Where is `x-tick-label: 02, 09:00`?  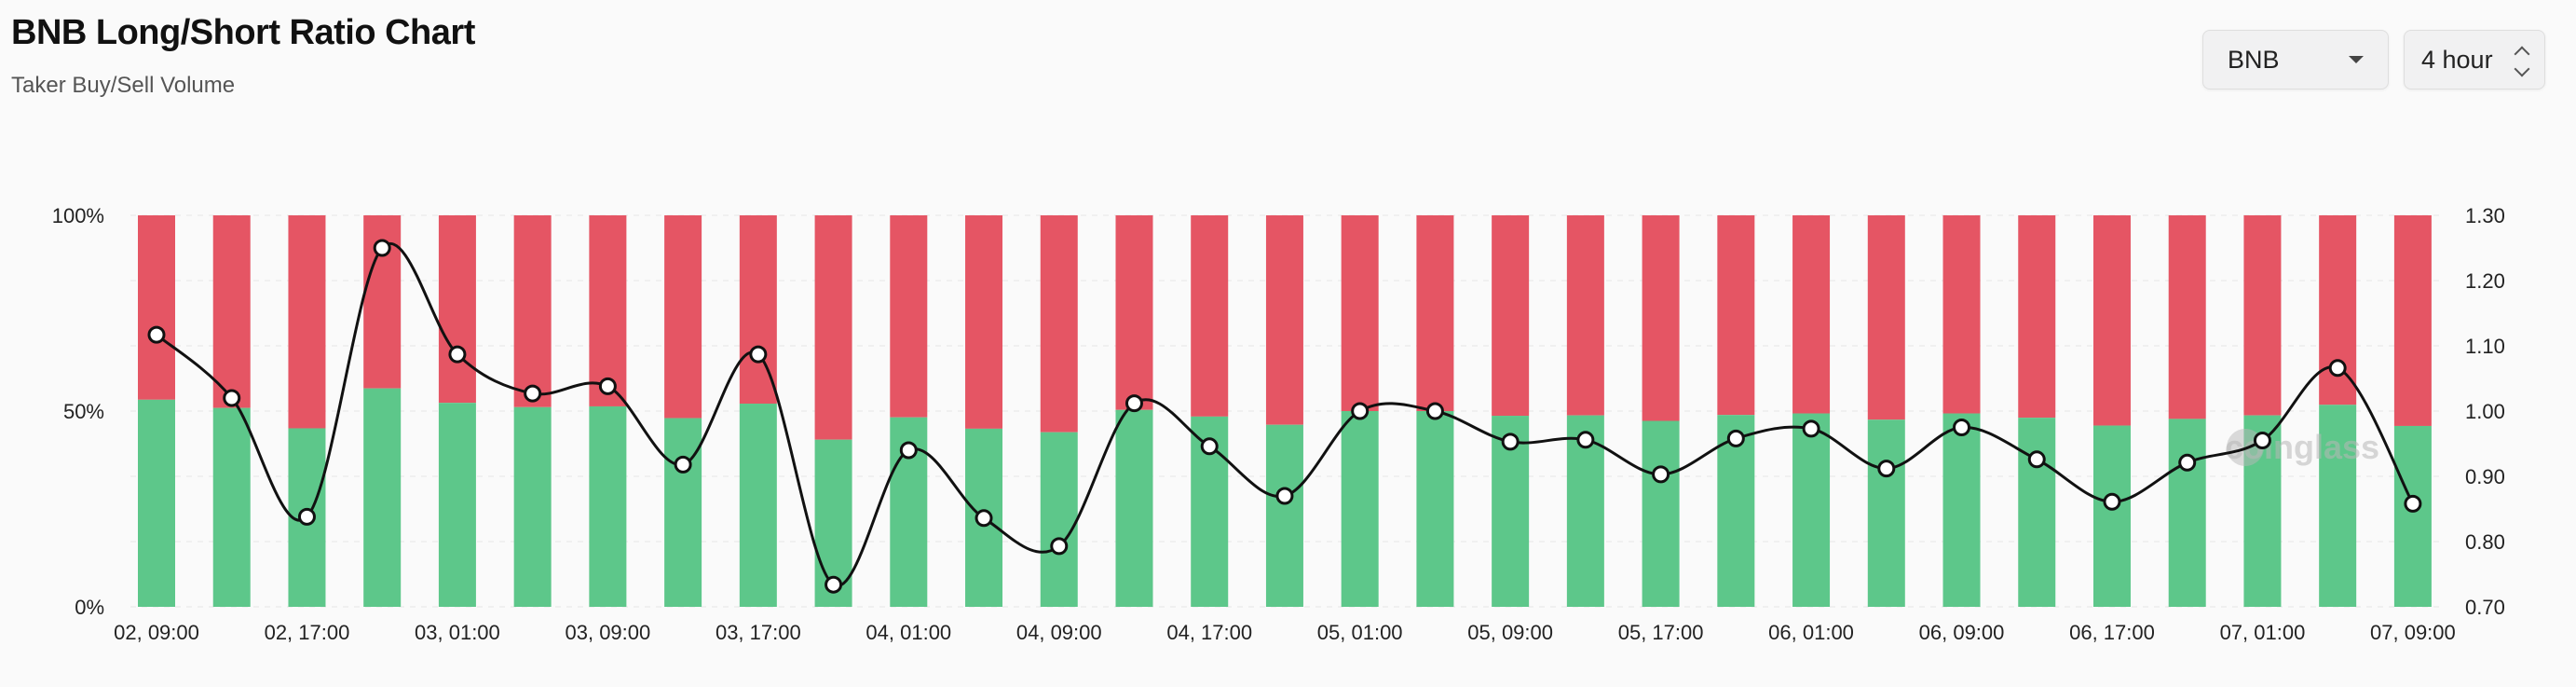 x-tick-label: 02, 09:00 is located at coordinates (156, 632).